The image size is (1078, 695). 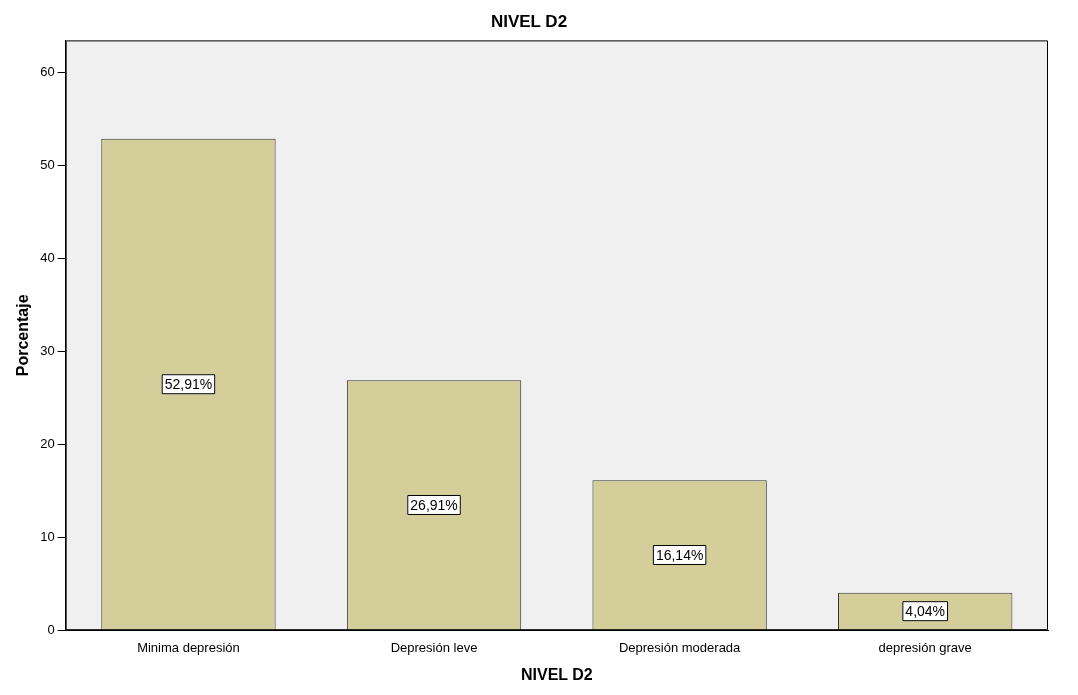 I want to click on x-tick-label: depresión grave, so click(x=925, y=647).